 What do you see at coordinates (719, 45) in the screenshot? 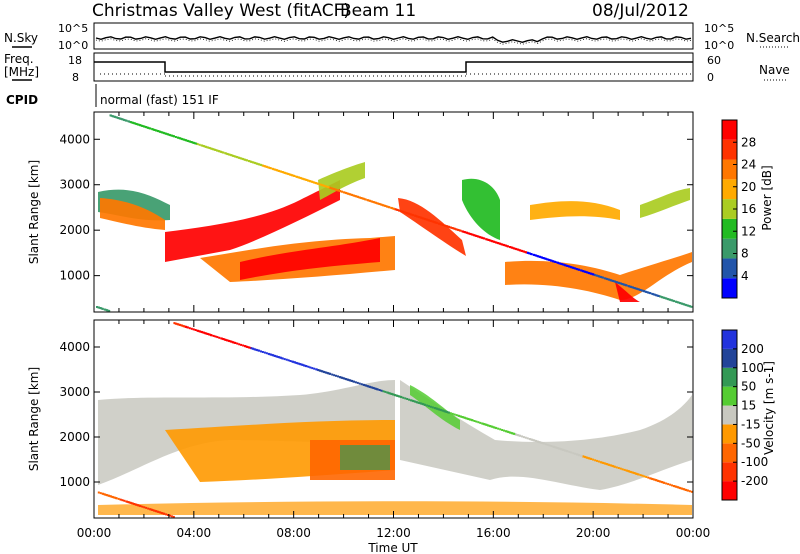
I see `noise-tick-right-low: 10^0` at bounding box center [719, 45].